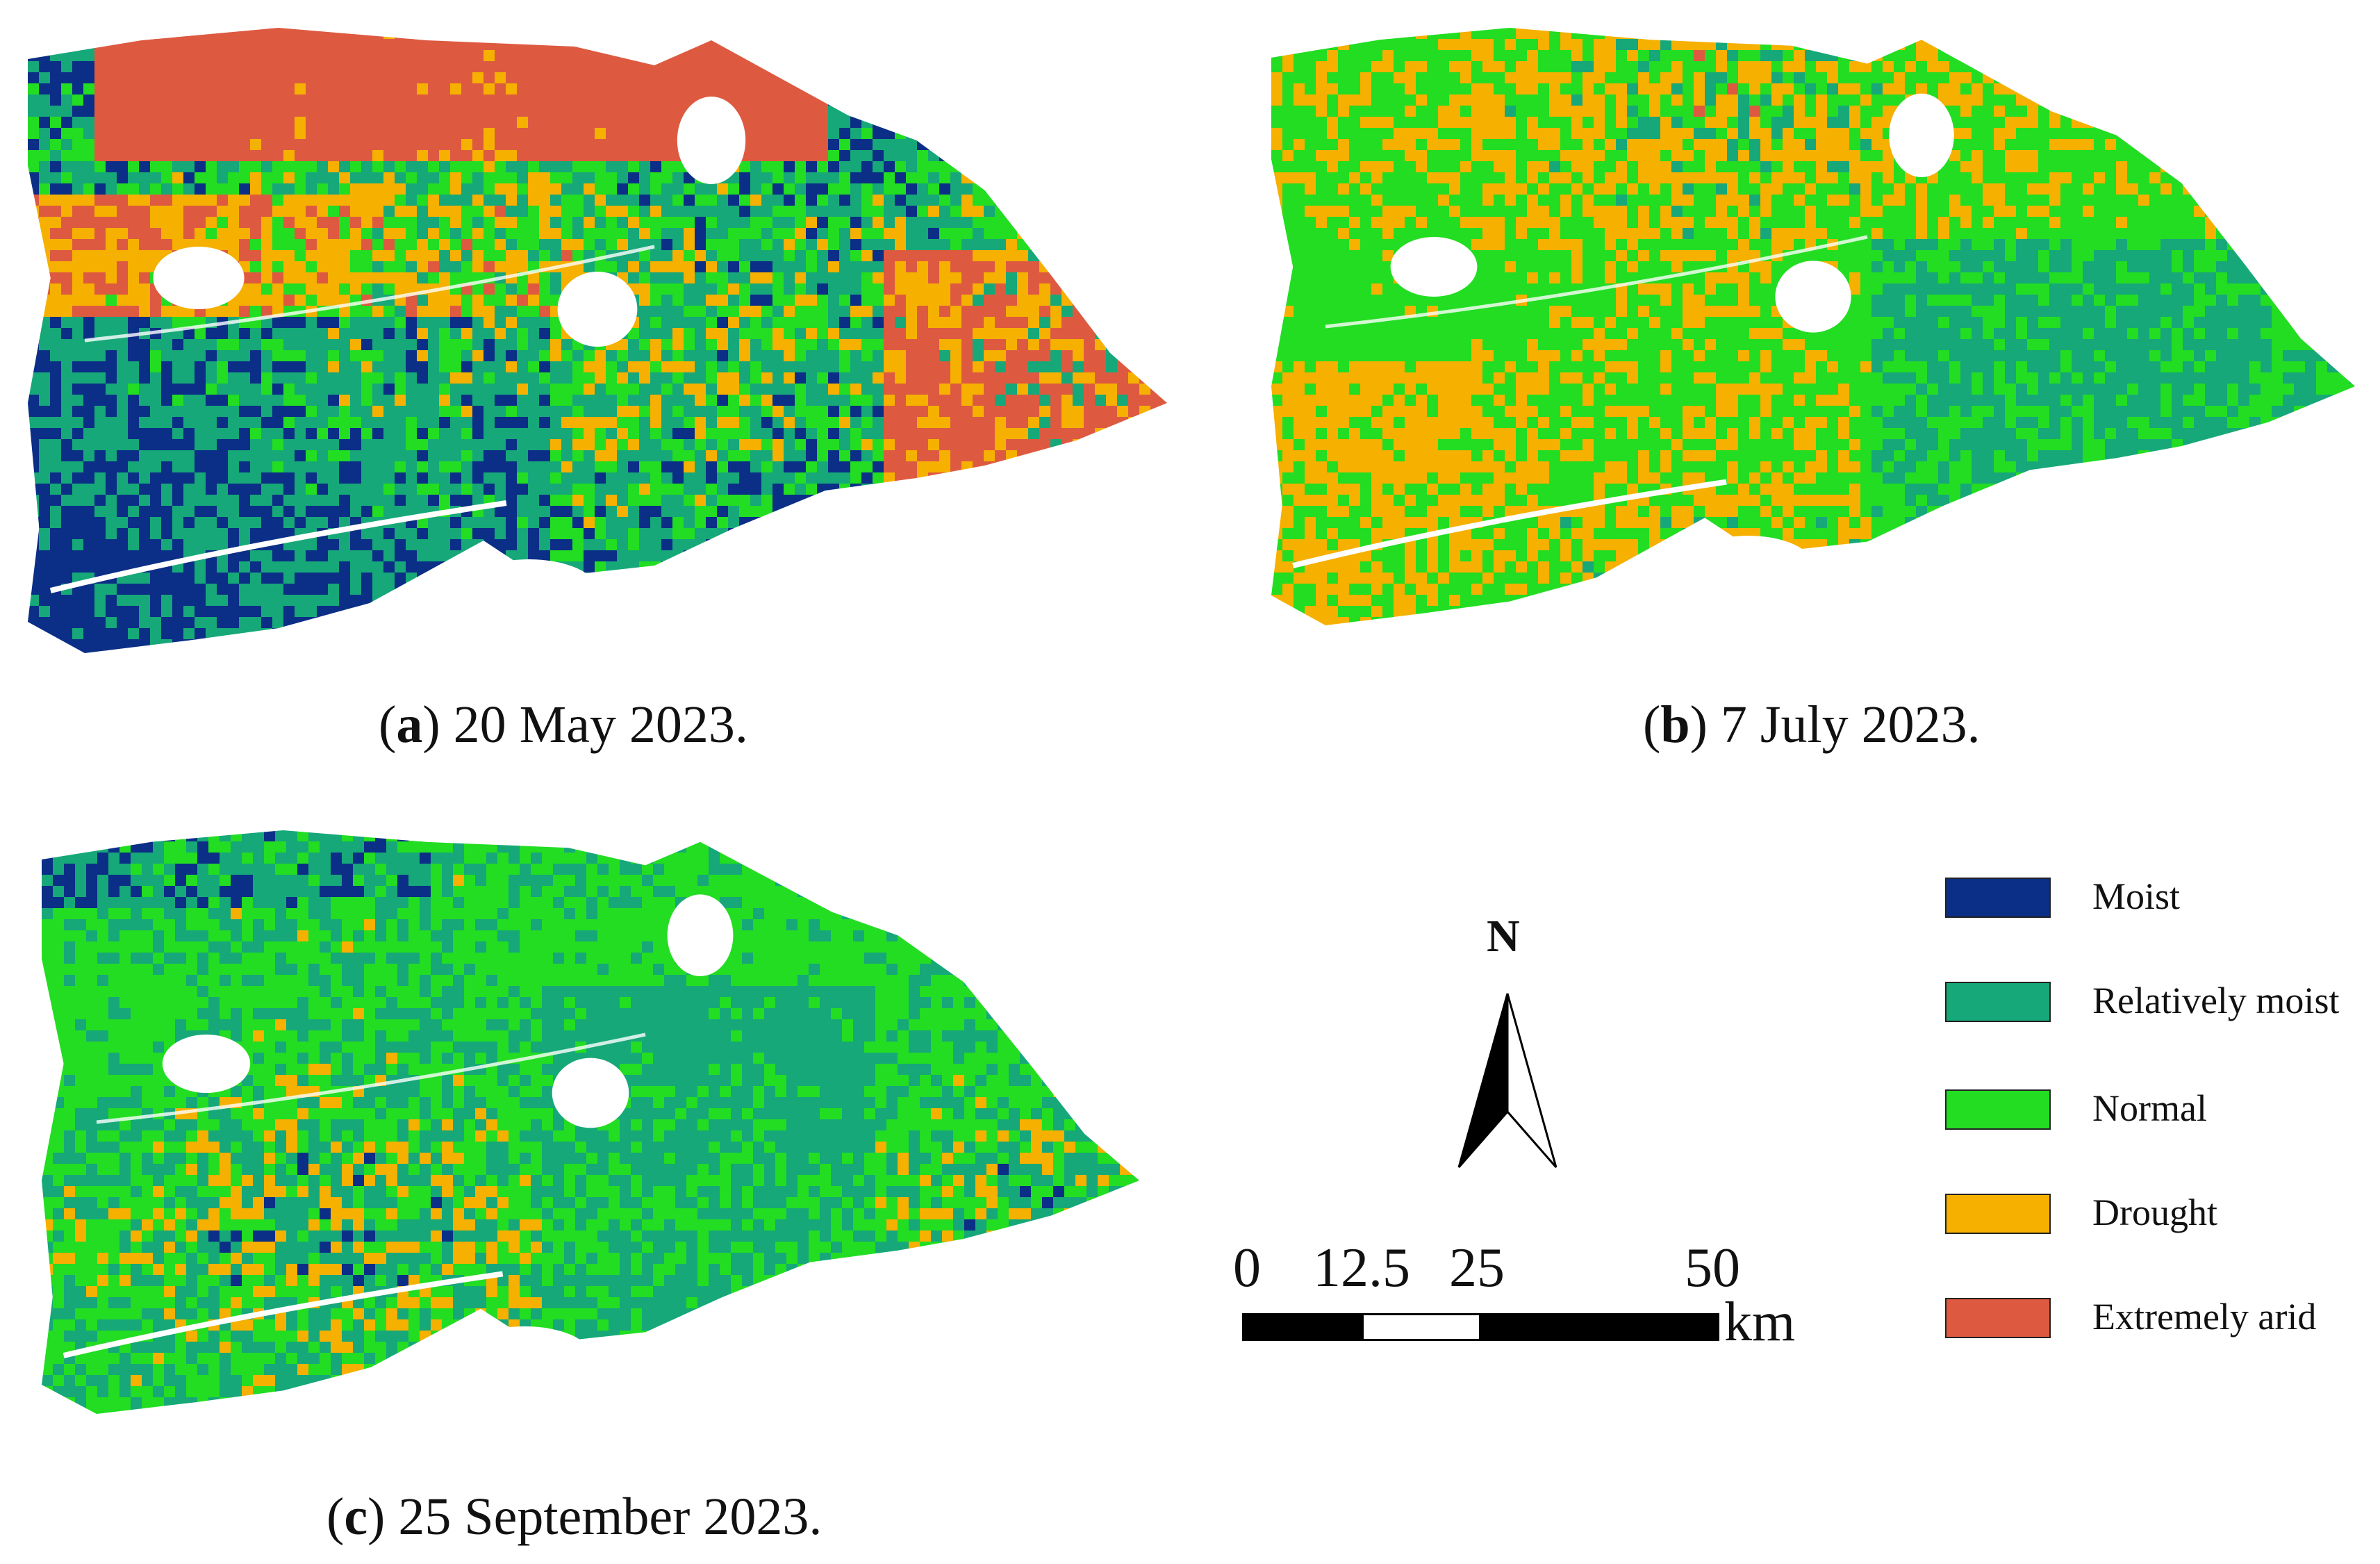 This screenshot has width=2380, height=1564. I want to click on scale-tick-1: 12.5, so click(1361, 1268).